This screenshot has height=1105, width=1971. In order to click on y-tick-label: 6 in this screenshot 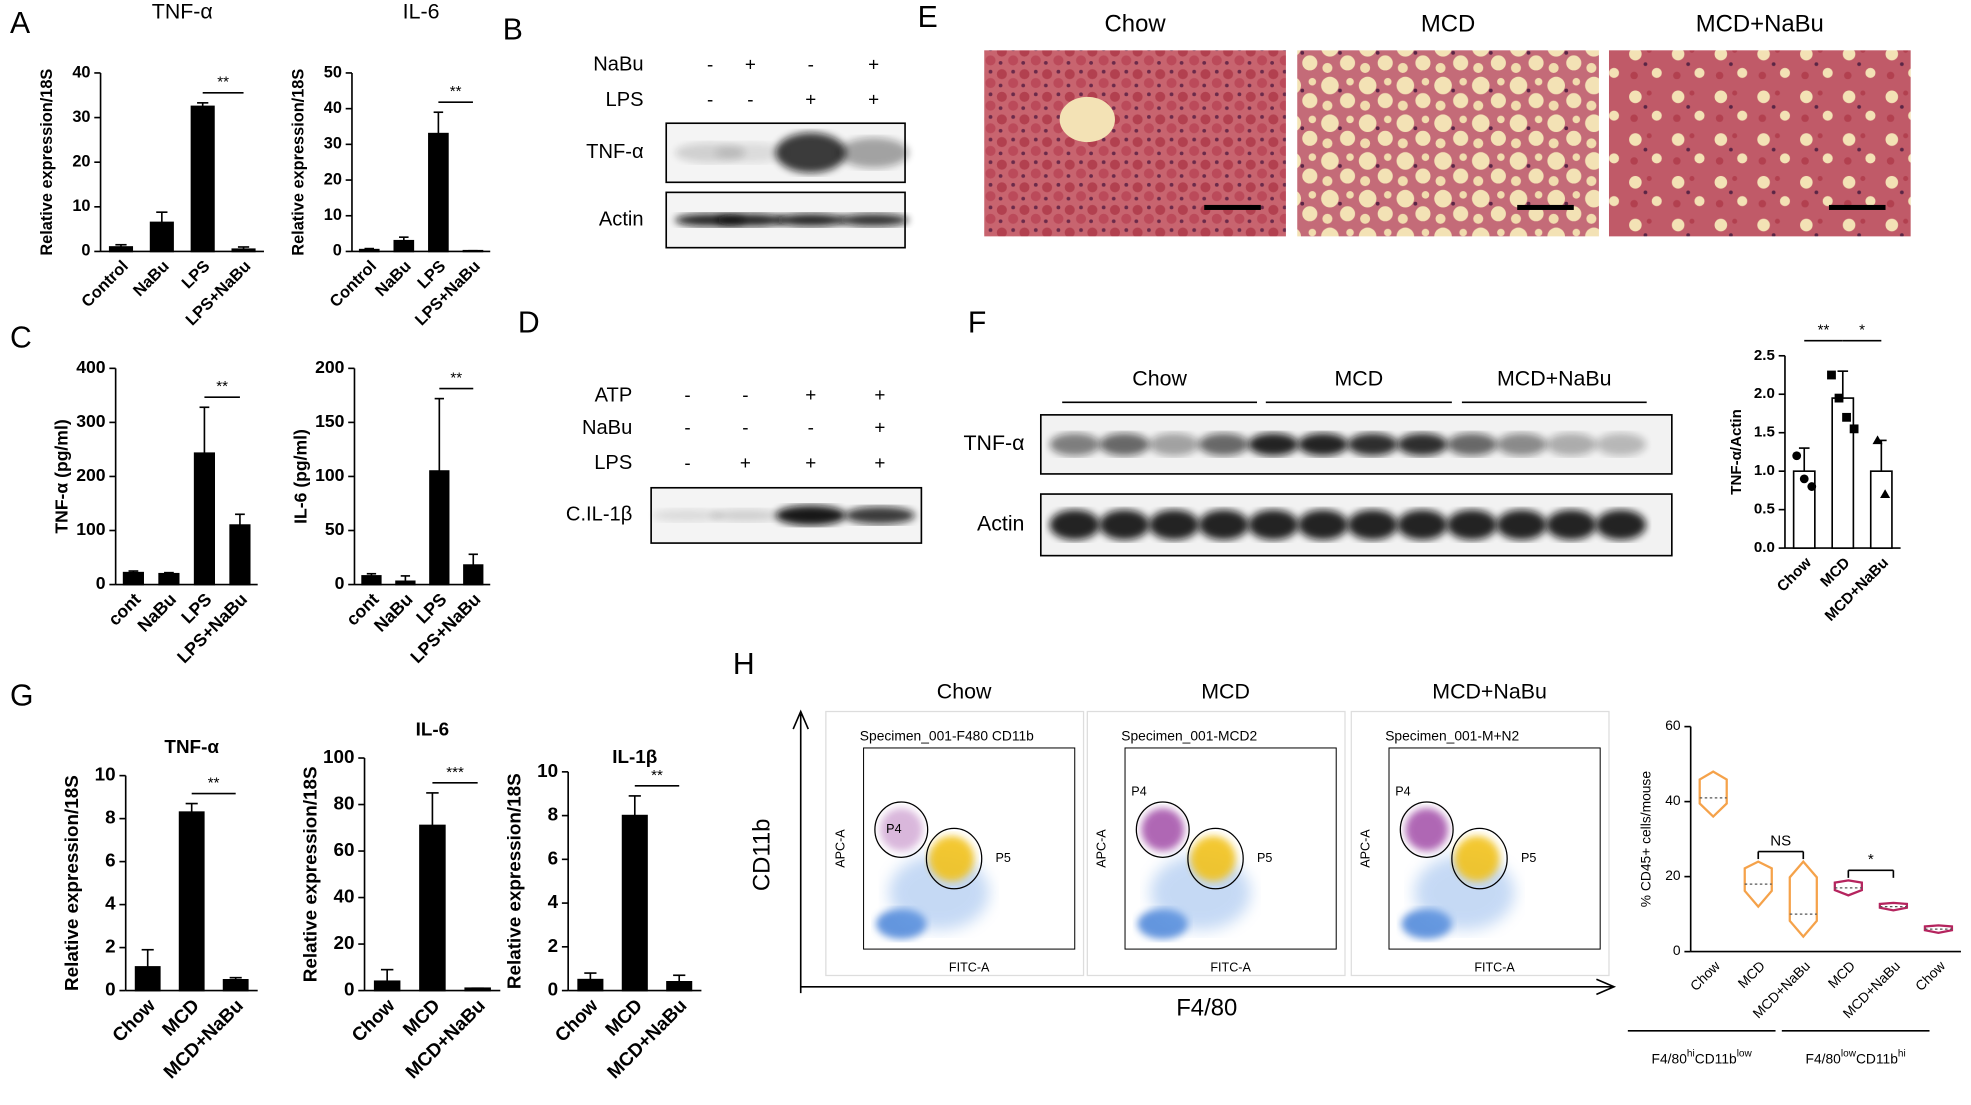, I will do `click(110, 860)`.